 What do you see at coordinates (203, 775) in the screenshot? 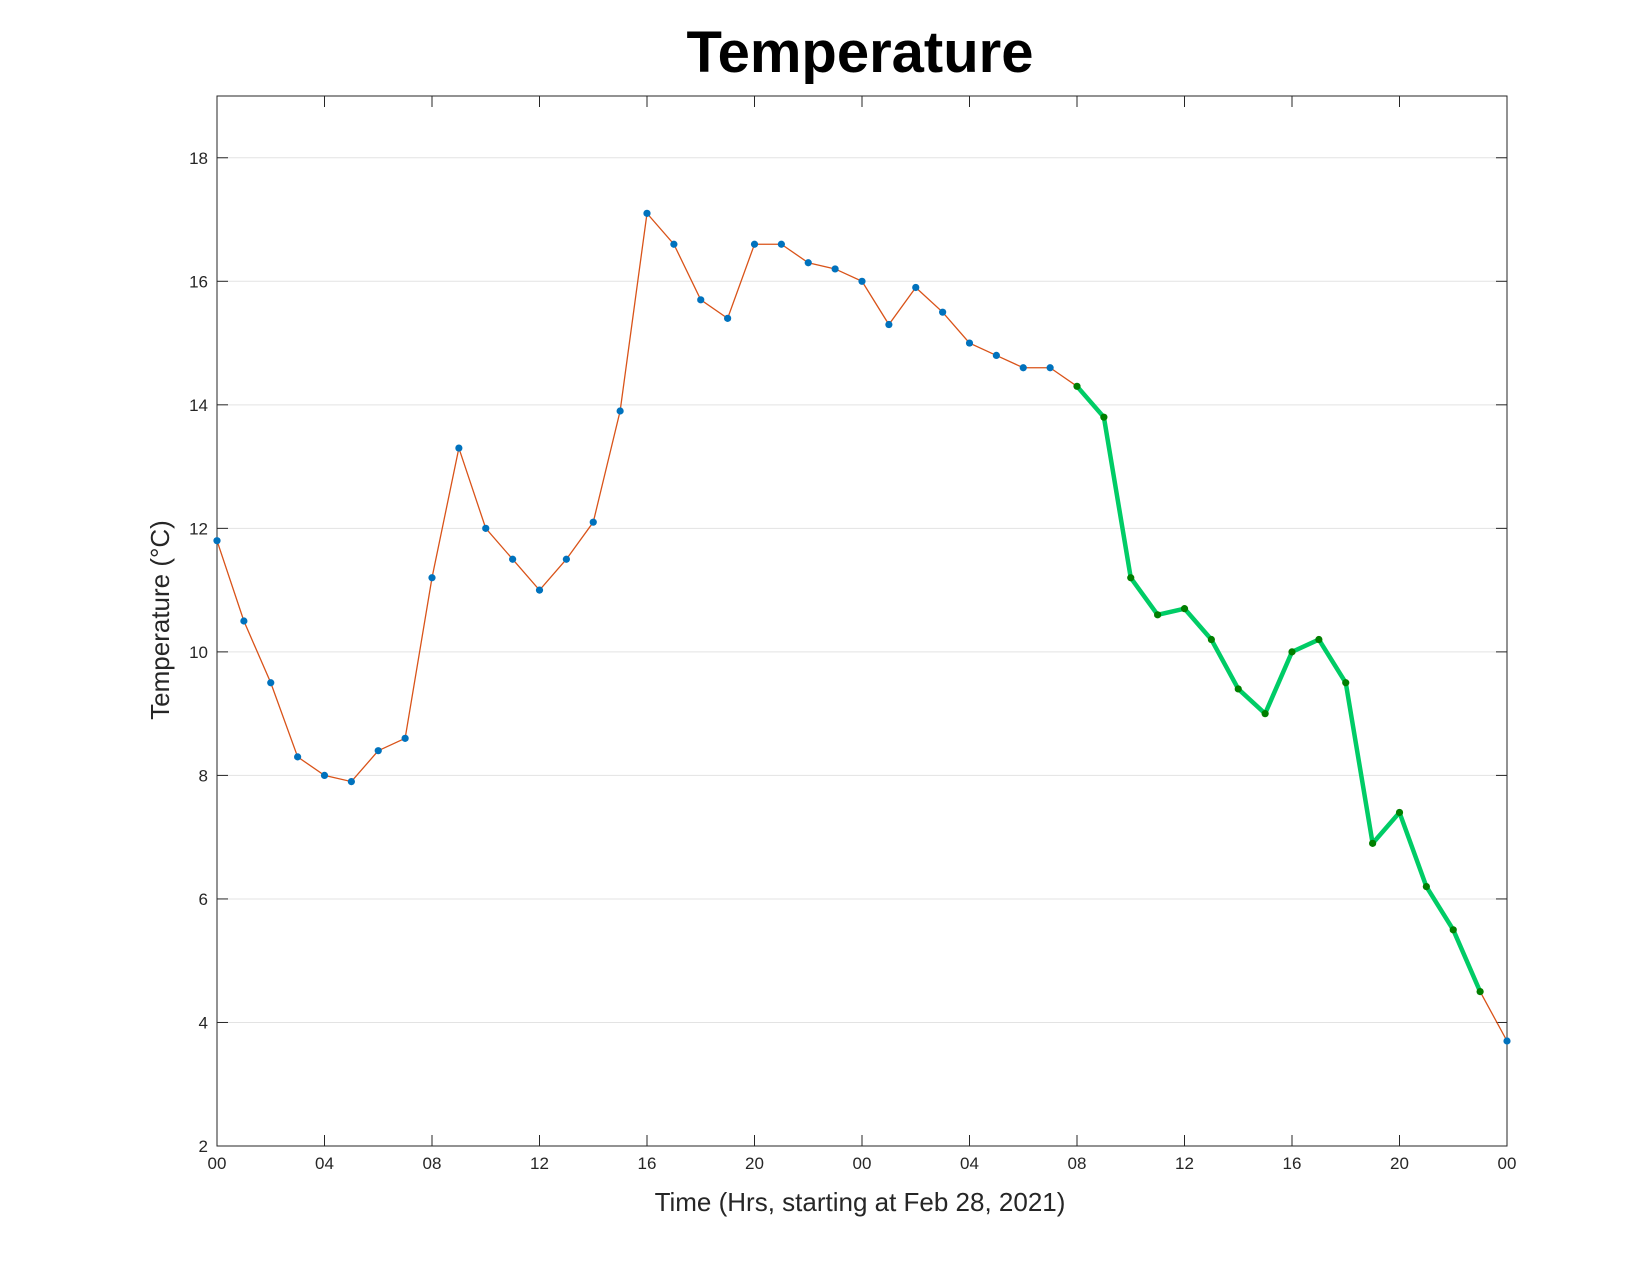
I see `y-tick-label: 8` at bounding box center [203, 775].